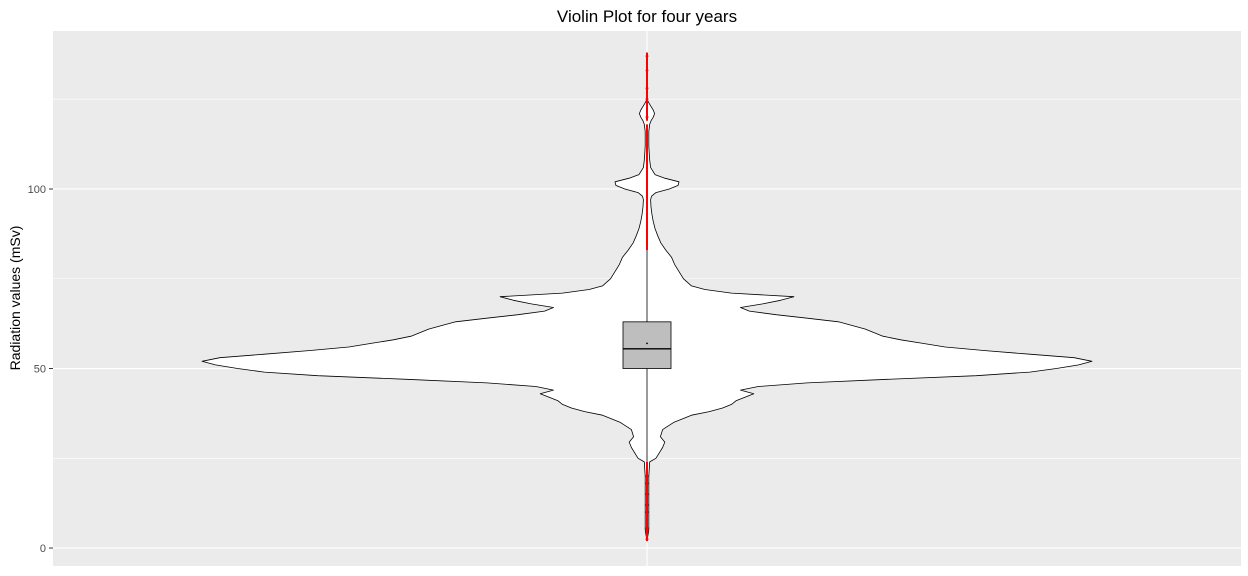 This screenshot has height=576, width=1248. What do you see at coordinates (43, 549) in the screenshot?
I see `y-tick-label: 0` at bounding box center [43, 549].